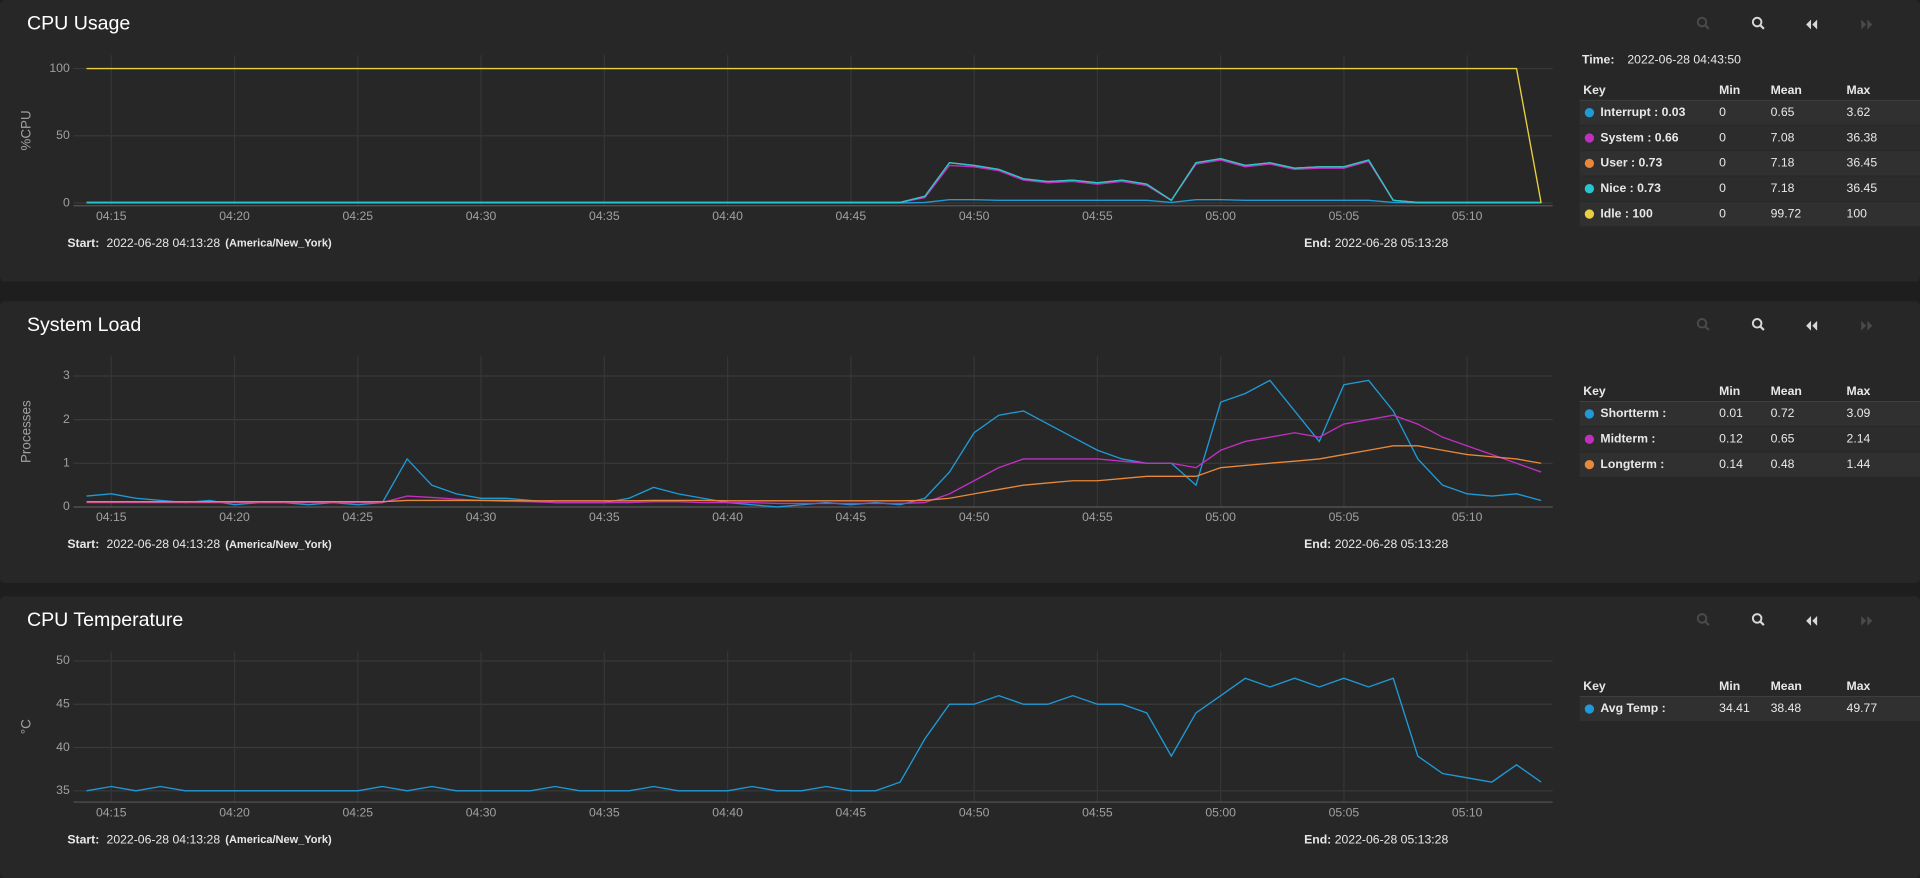  I want to click on x-tick-label: 05:10, so click(1467, 216).